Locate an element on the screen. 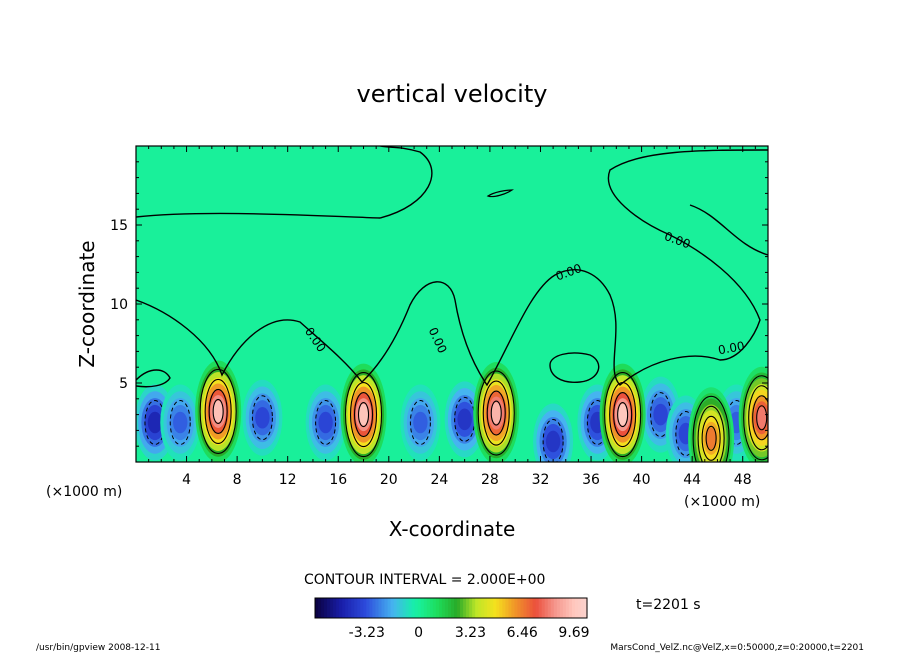 The height and width of the screenshot is (654, 904). contour-label: 0.00 is located at coordinates (731, 348).